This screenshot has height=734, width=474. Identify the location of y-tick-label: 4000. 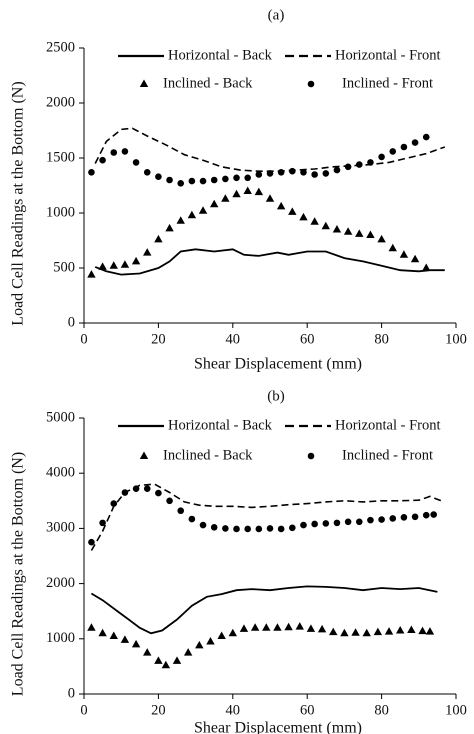
(60, 473).